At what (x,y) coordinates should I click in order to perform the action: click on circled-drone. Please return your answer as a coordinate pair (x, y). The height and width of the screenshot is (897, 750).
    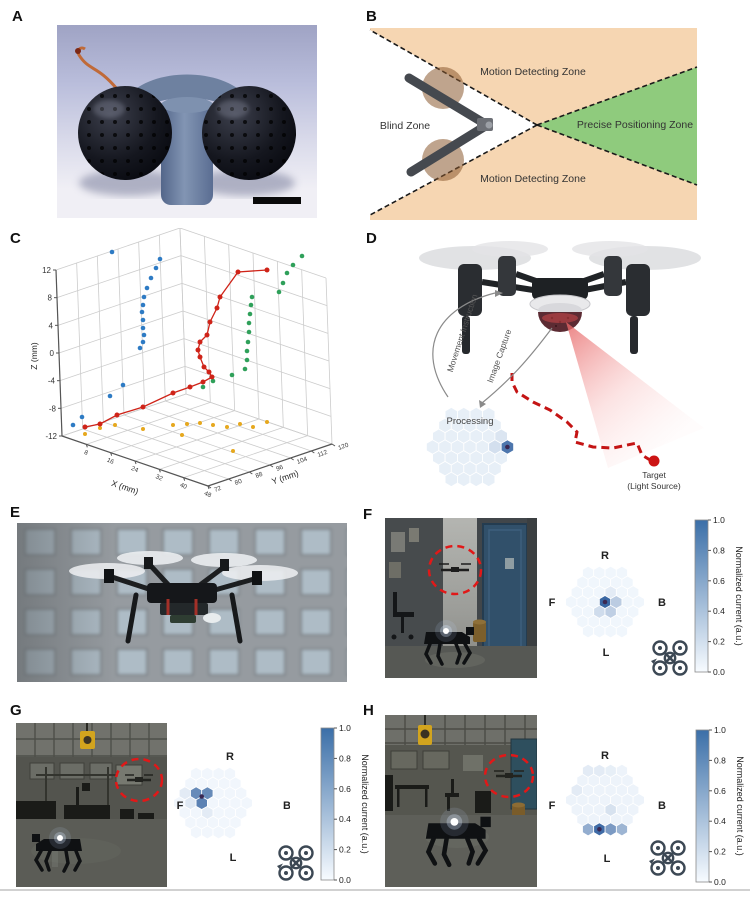
    Looking at the image, I should click on (139, 780).